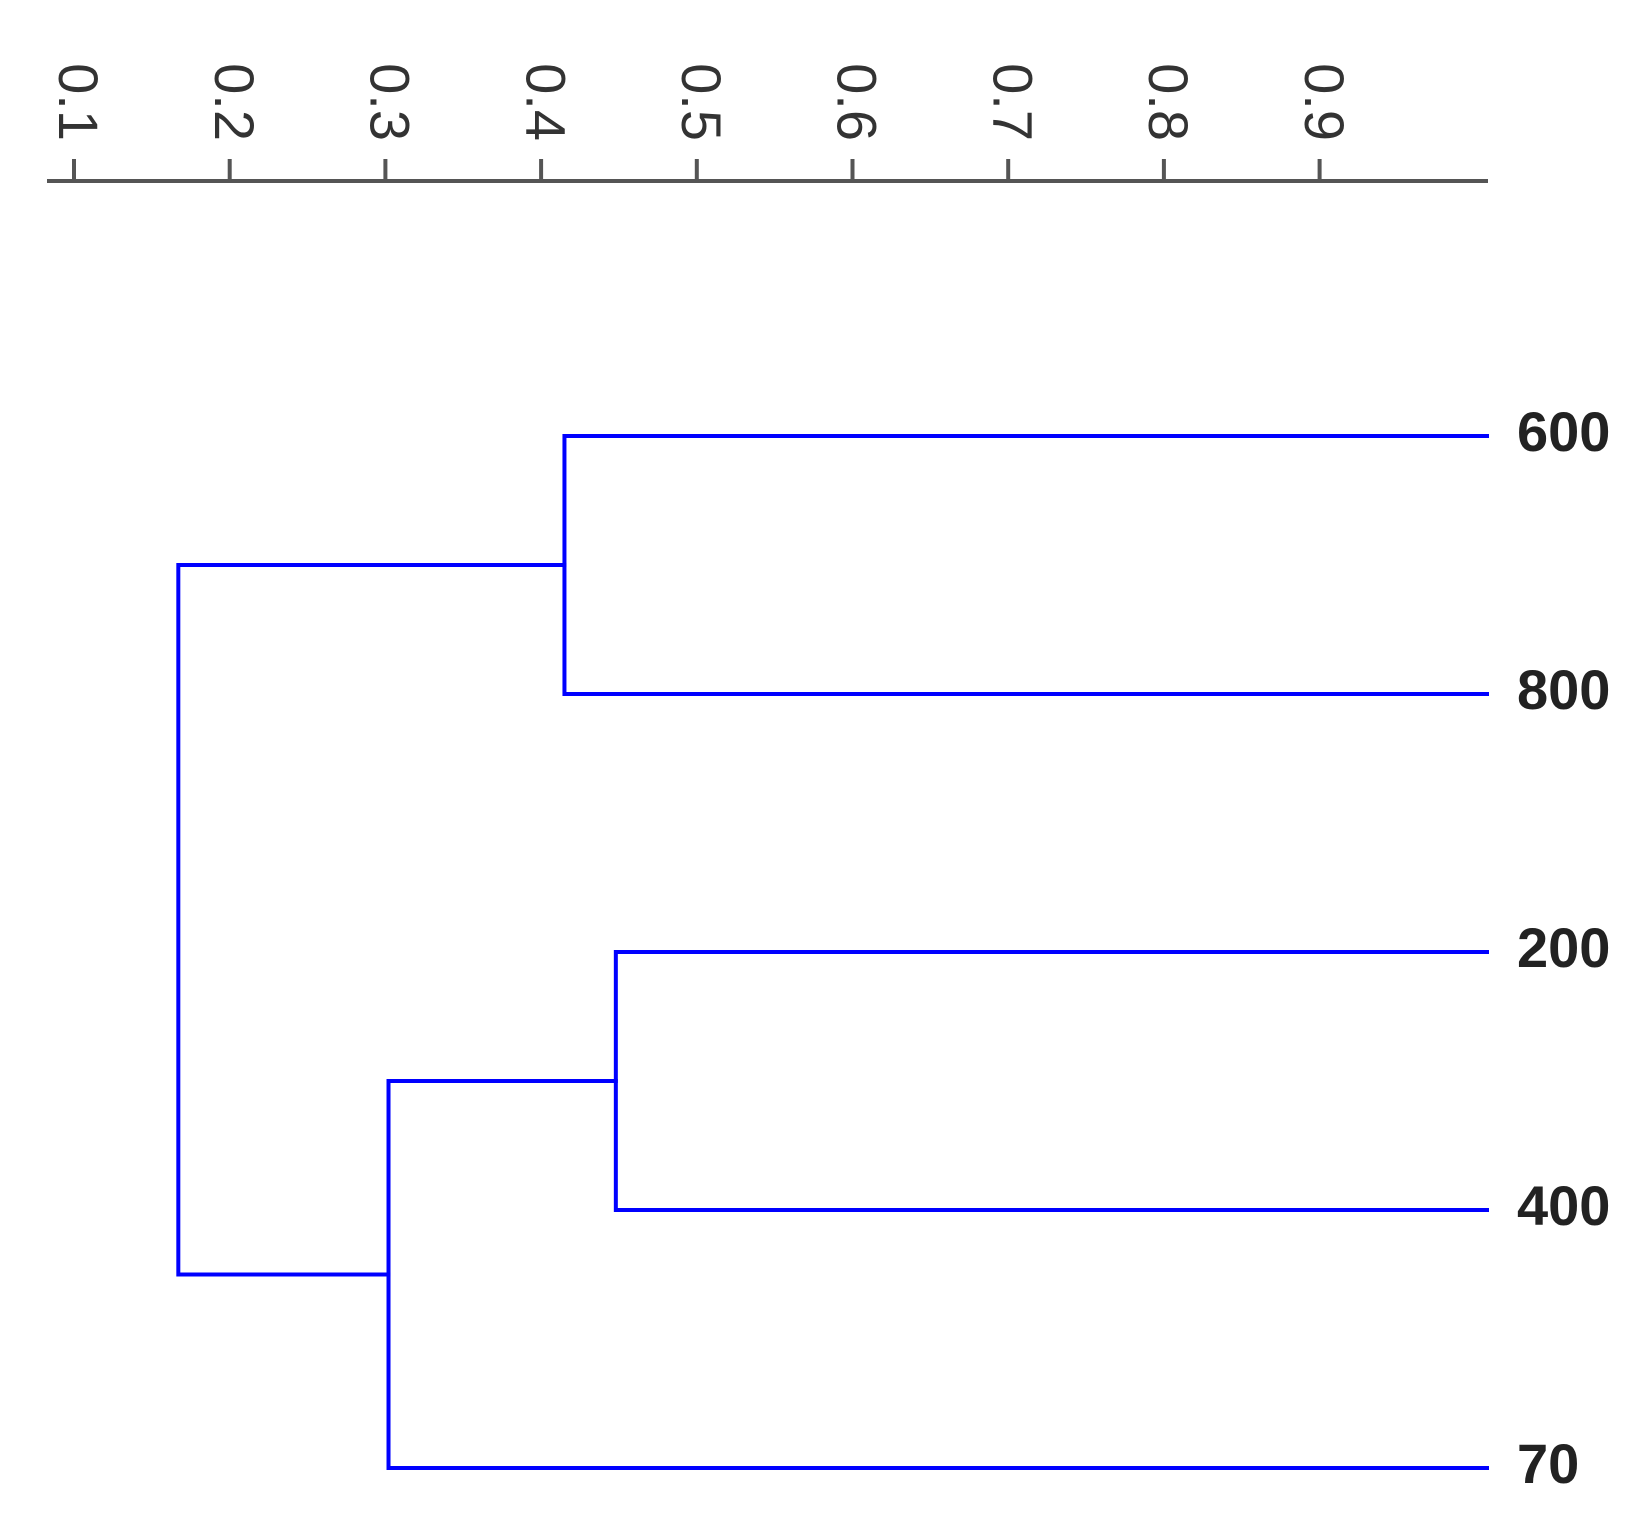 The width and height of the screenshot is (1650, 1528). What do you see at coordinates (701, 102) in the screenshot?
I see `axis-tick-label: 0.5` at bounding box center [701, 102].